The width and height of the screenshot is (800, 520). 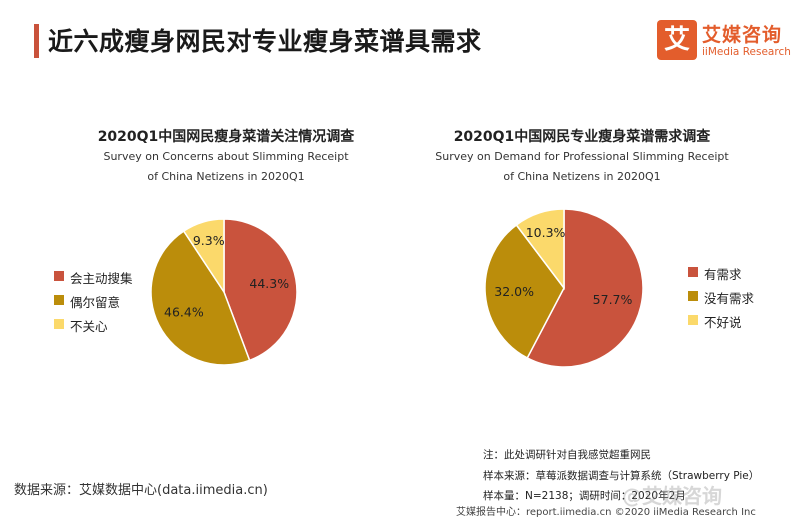 I want to click on note-line: 注：此处调研针对自我感觉超重网民, so click(x=567, y=455).